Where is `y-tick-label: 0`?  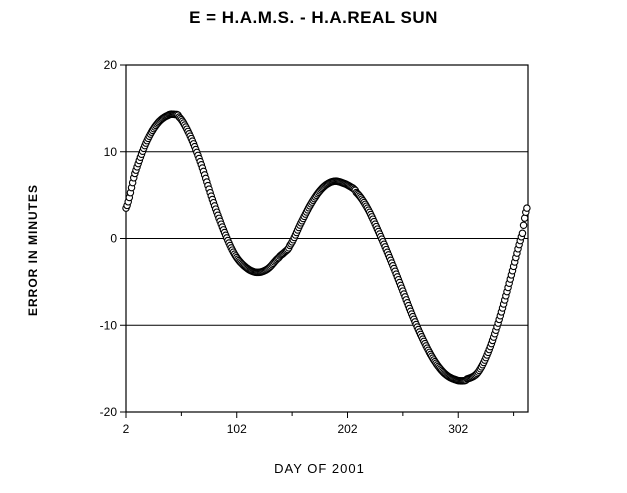 y-tick-label: 0 is located at coordinates (113, 239).